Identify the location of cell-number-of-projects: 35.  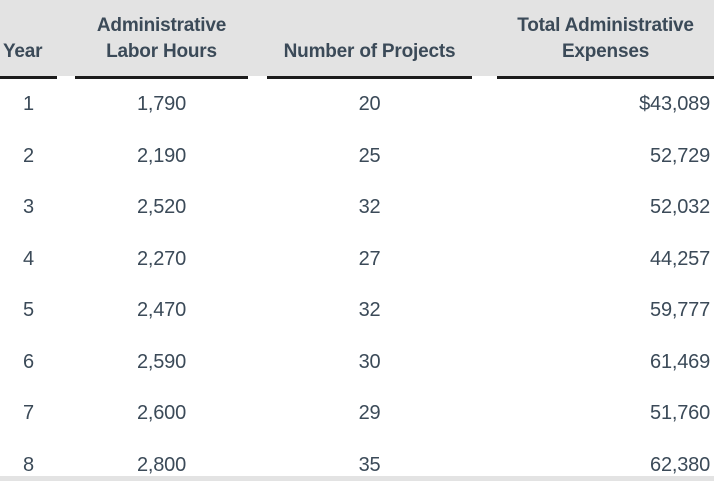
(369, 464).